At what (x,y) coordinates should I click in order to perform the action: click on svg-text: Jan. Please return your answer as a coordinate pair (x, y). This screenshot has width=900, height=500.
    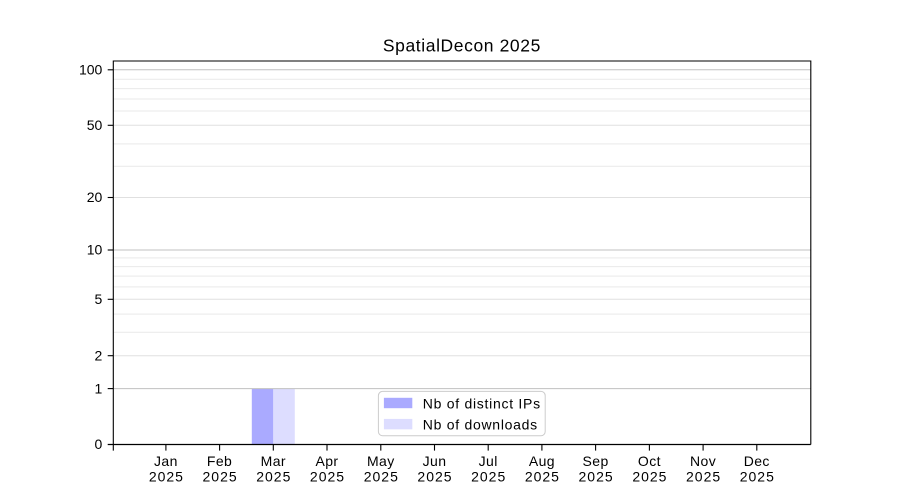
    Looking at the image, I should click on (166, 461).